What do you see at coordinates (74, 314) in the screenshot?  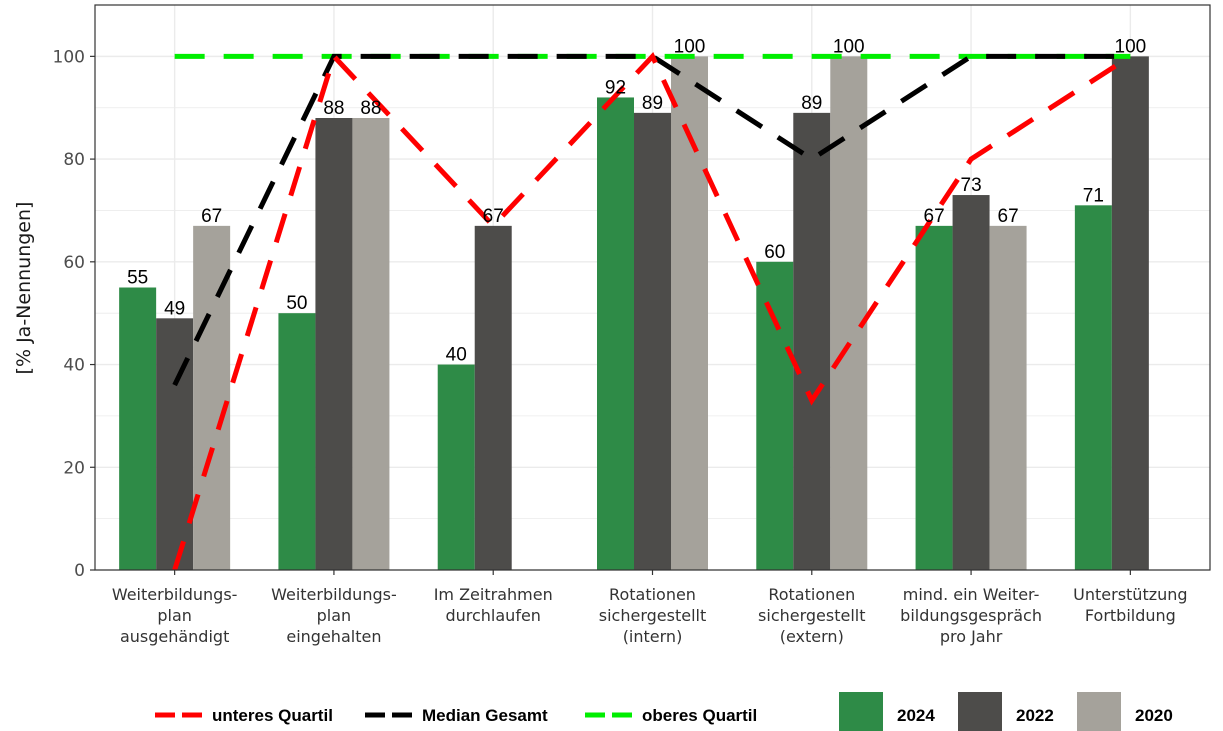 I see `y-axis-ticks: 0 20 40 60 80 100` at bounding box center [74, 314].